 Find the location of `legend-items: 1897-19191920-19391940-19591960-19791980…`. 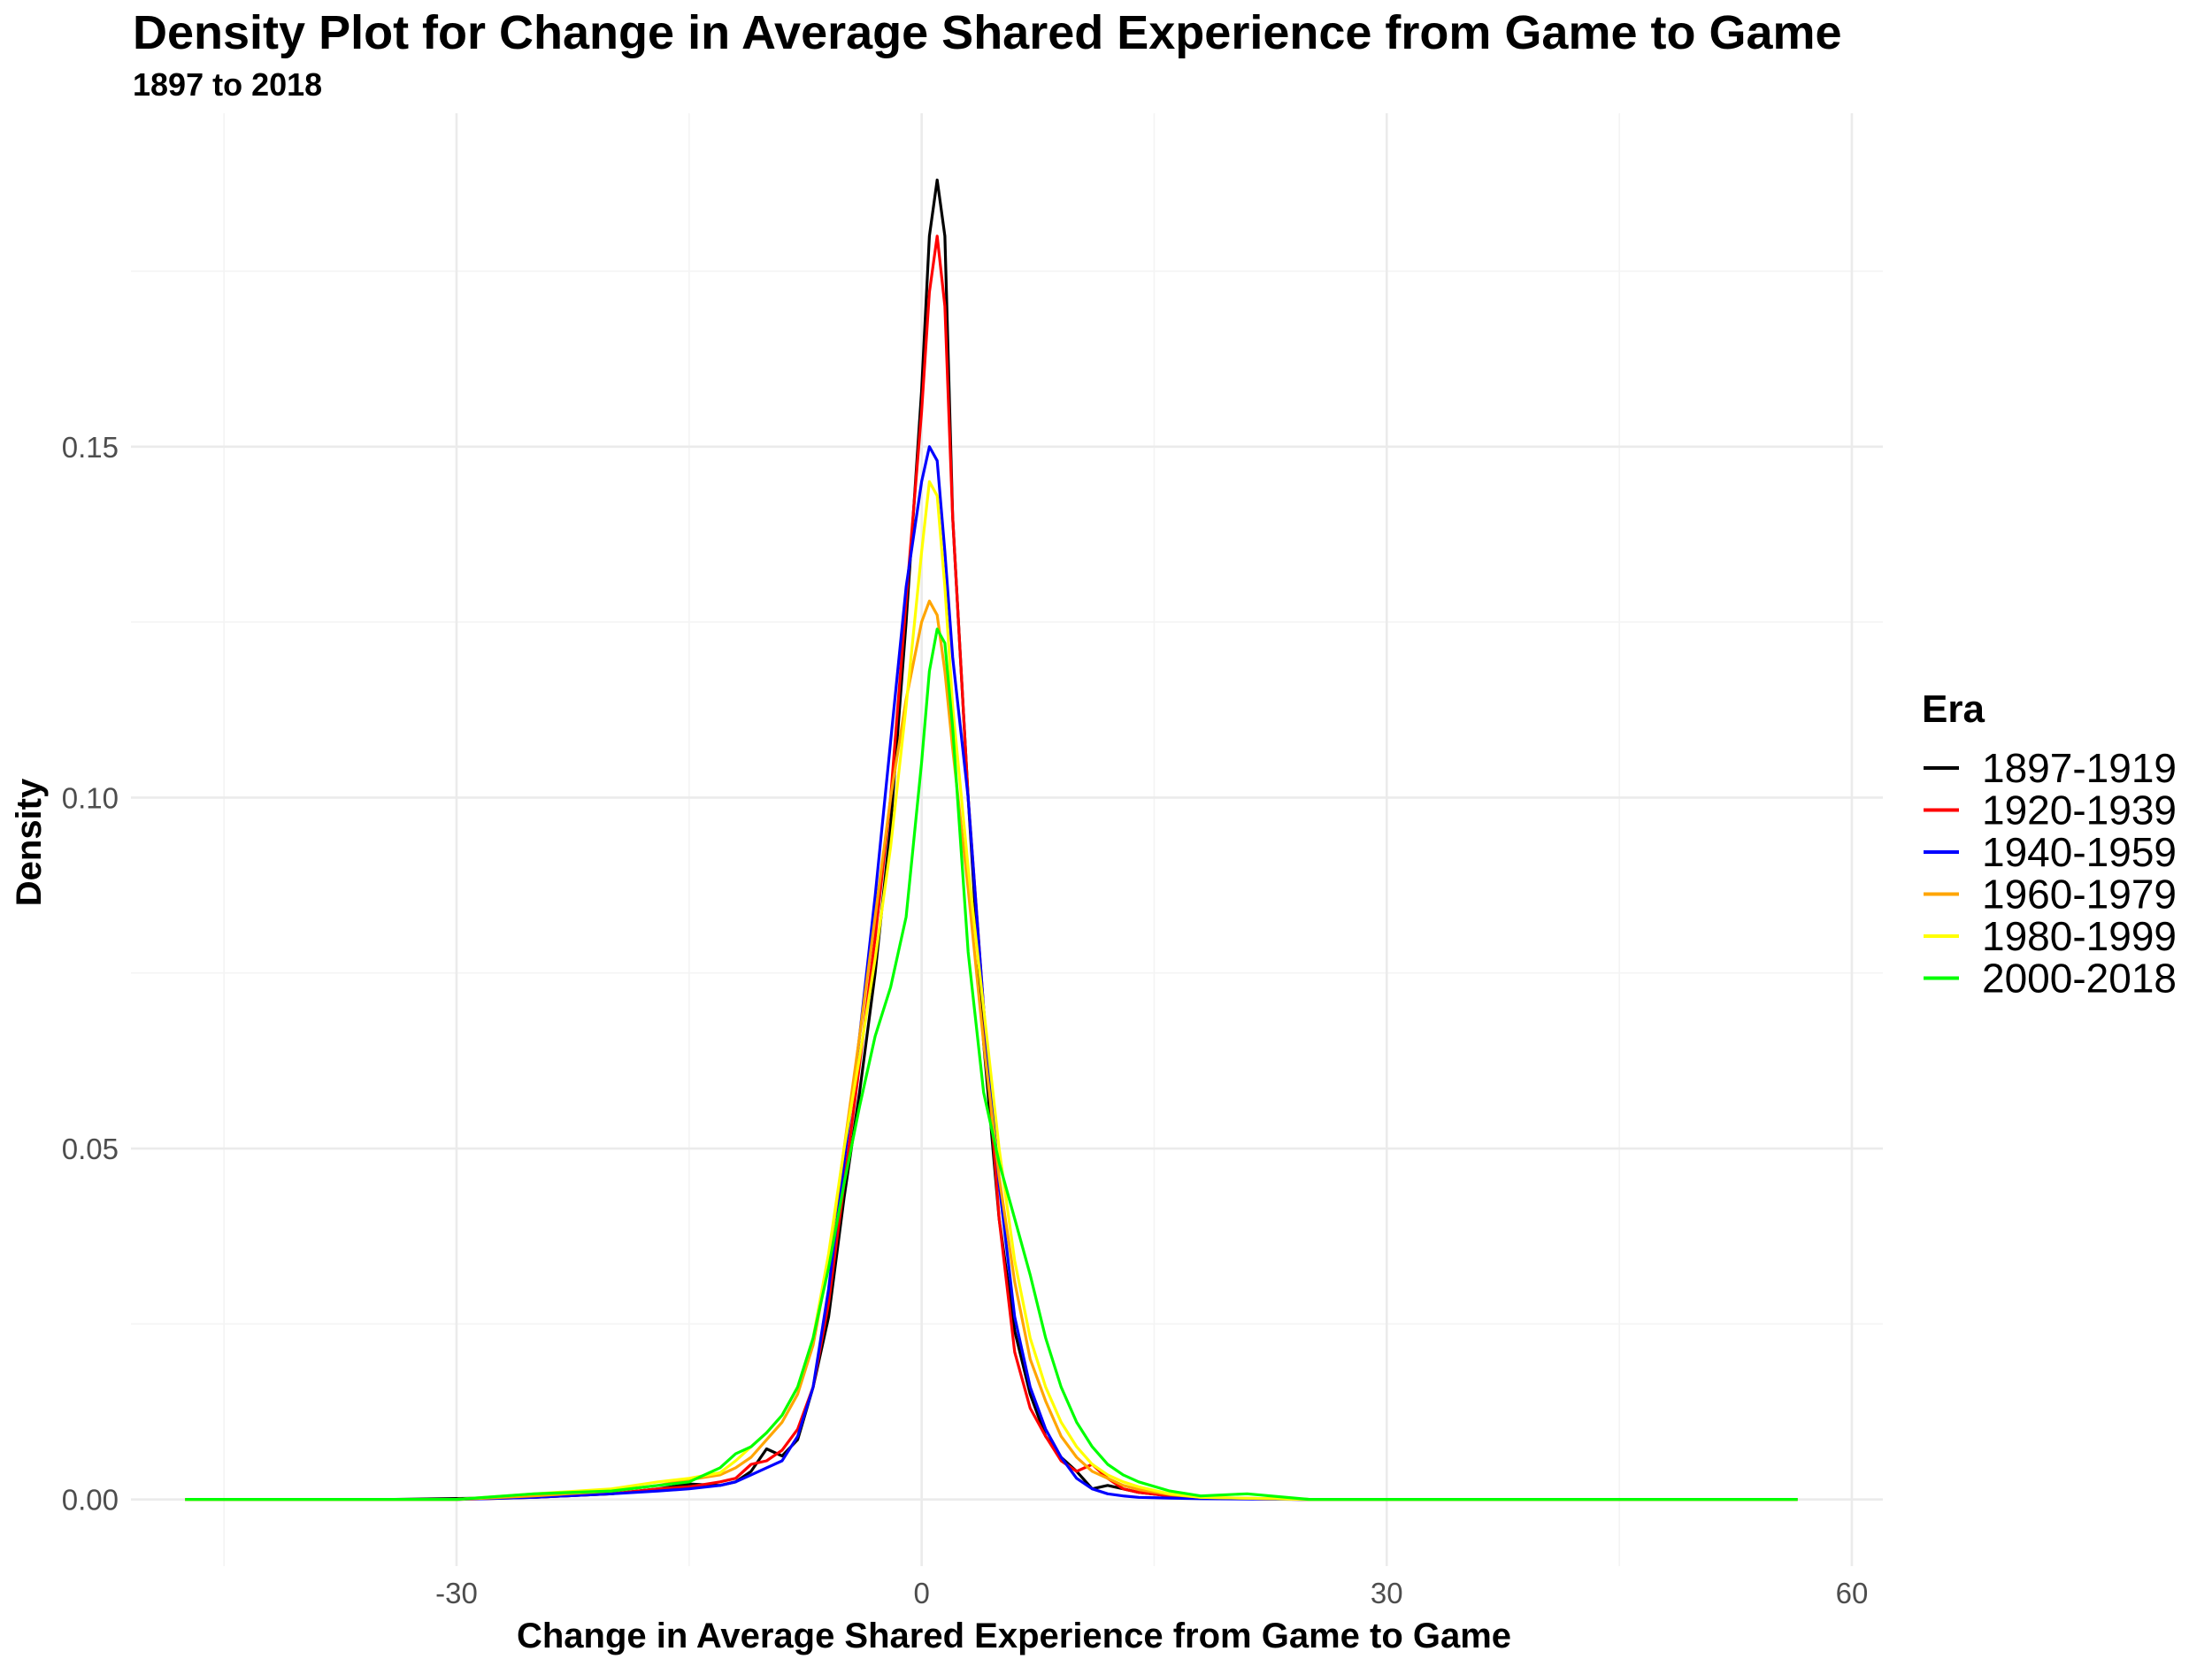

legend-items: 1897-19191920-19391940-19591960-19791980… is located at coordinates (2050, 874).